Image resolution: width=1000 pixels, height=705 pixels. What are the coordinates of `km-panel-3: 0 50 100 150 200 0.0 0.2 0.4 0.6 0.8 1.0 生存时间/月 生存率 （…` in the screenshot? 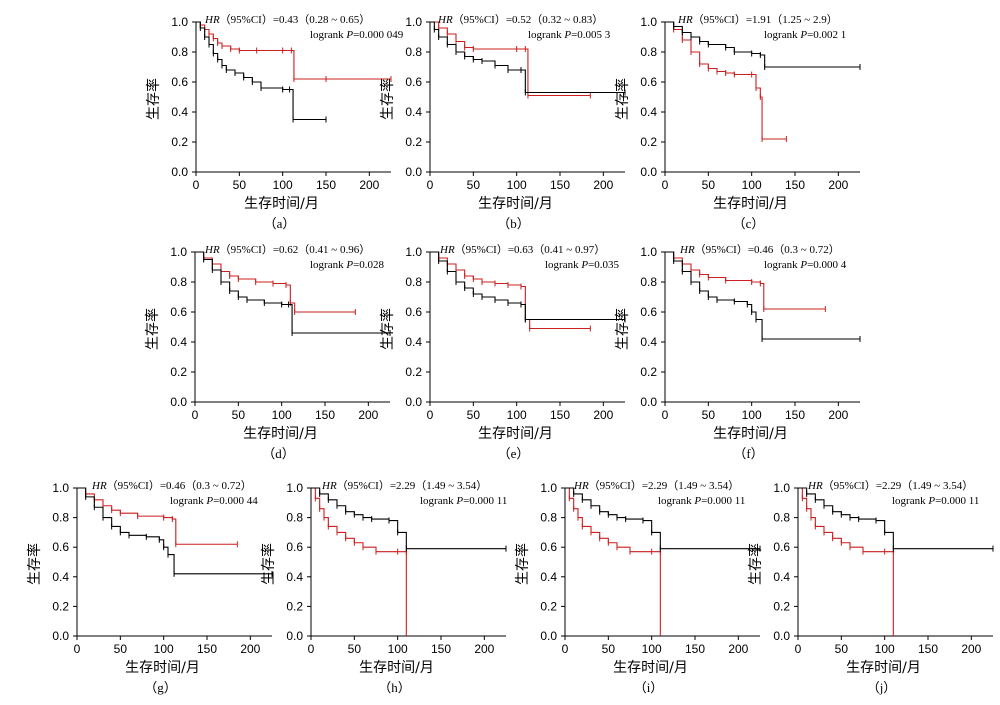 It's located at (737, 122).